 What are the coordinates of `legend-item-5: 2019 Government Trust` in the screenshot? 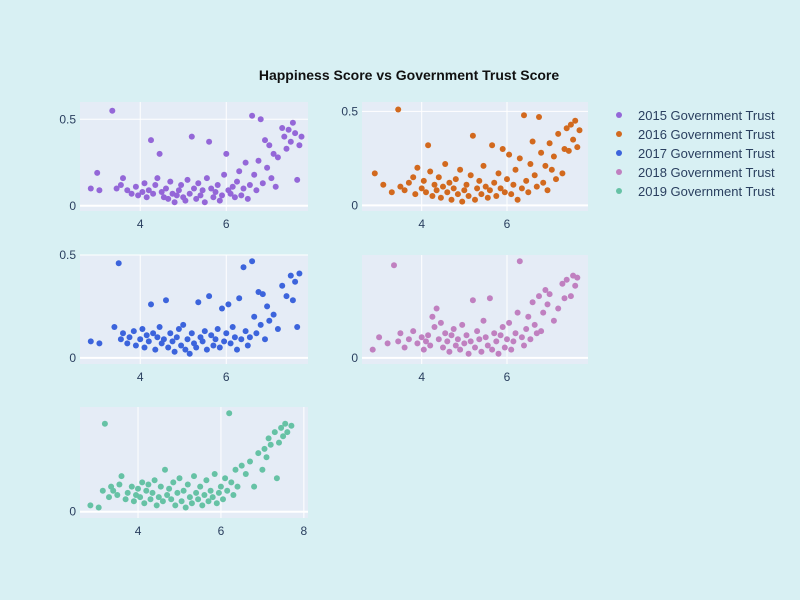 It's located at (695, 191).